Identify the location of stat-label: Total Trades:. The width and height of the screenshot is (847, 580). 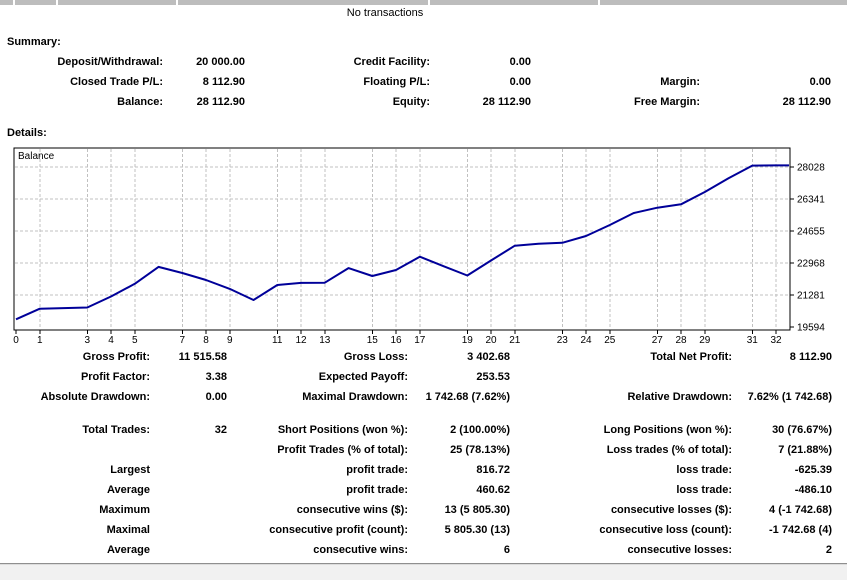
(116, 430).